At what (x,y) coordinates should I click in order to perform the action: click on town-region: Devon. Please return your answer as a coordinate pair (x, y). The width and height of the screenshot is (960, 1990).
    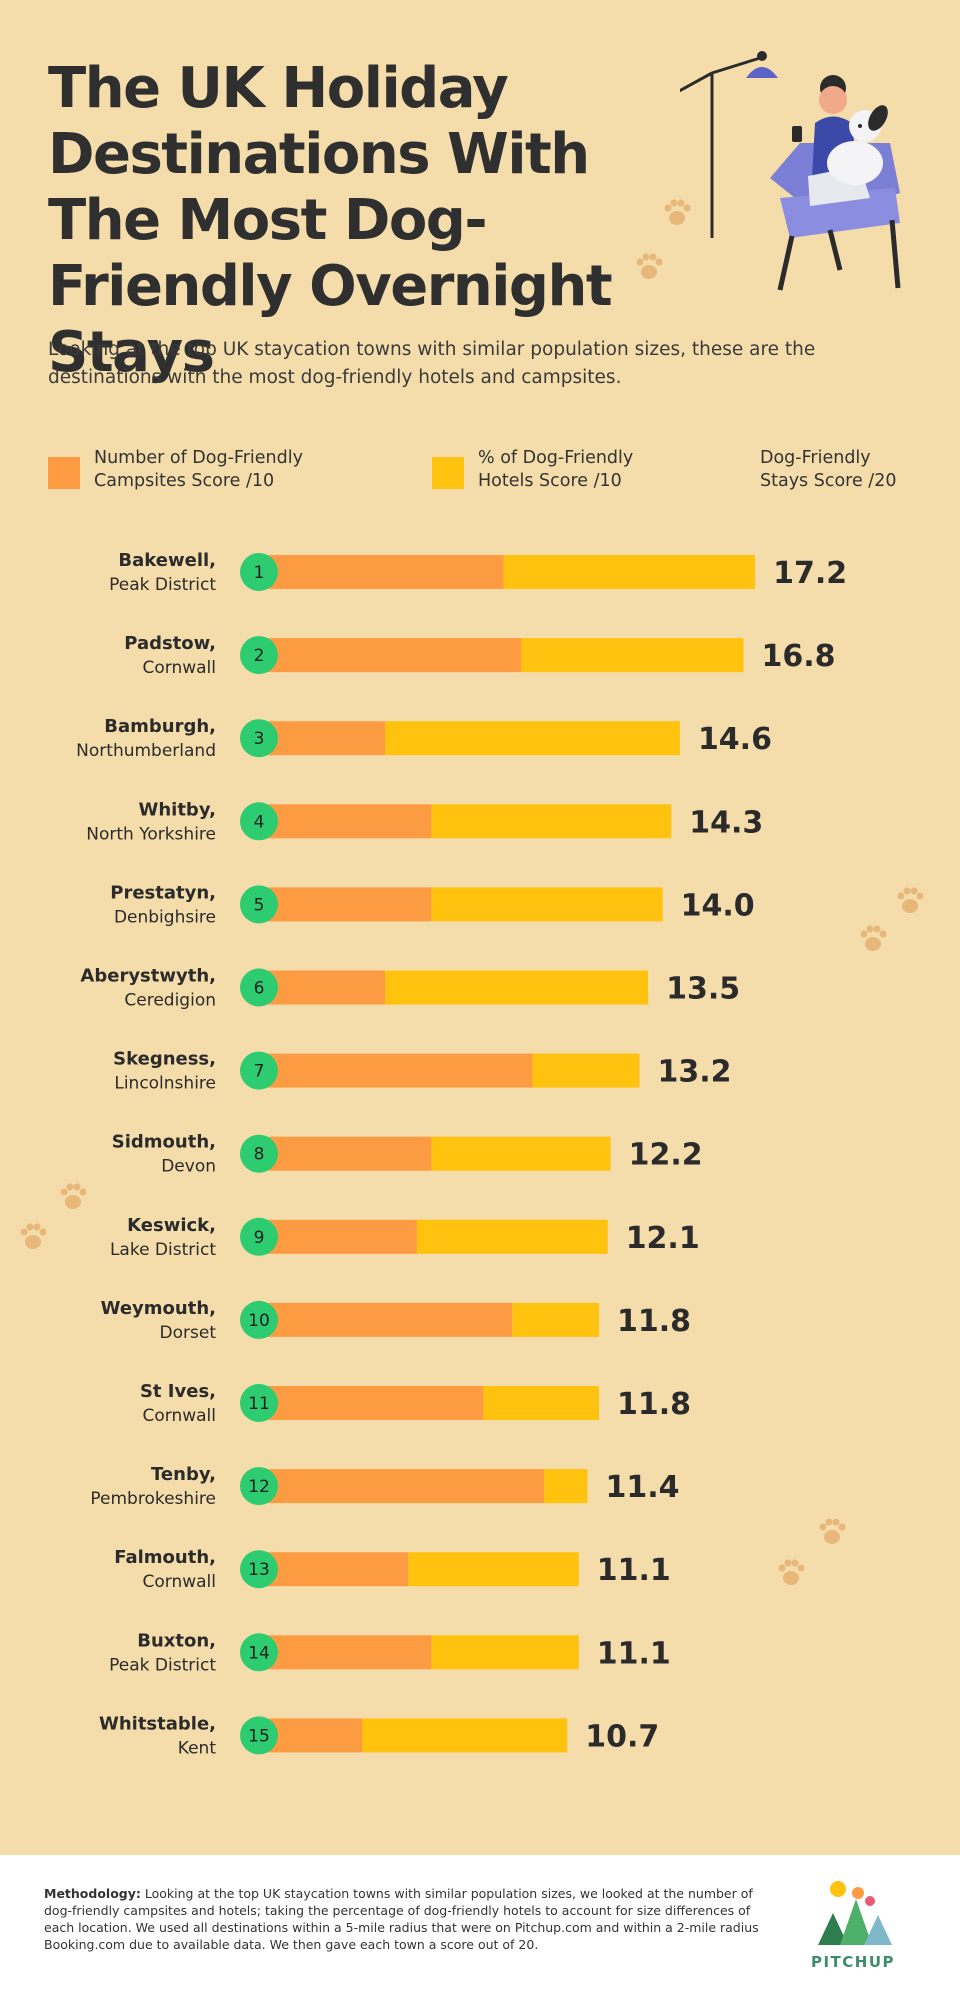
    Looking at the image, I should click on (188, 1167).